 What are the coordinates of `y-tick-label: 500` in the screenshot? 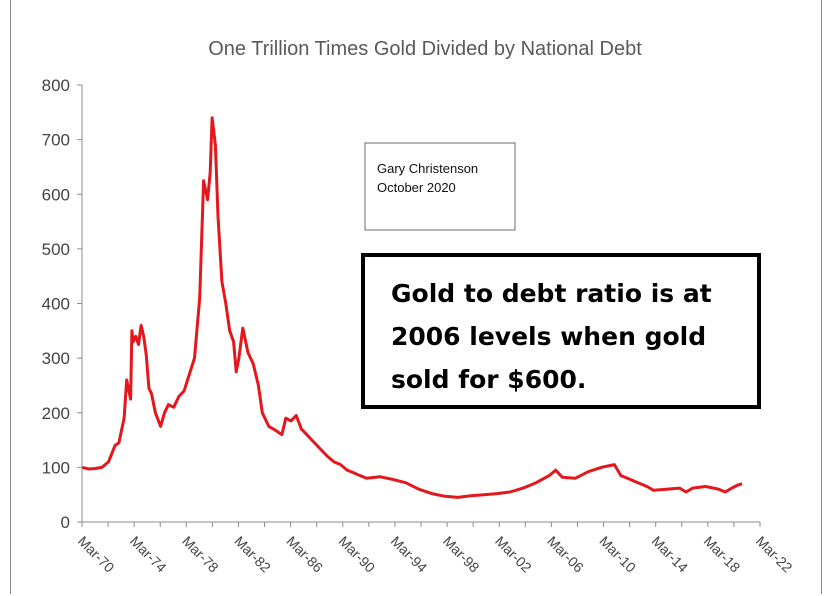 It's located at (56, 249).